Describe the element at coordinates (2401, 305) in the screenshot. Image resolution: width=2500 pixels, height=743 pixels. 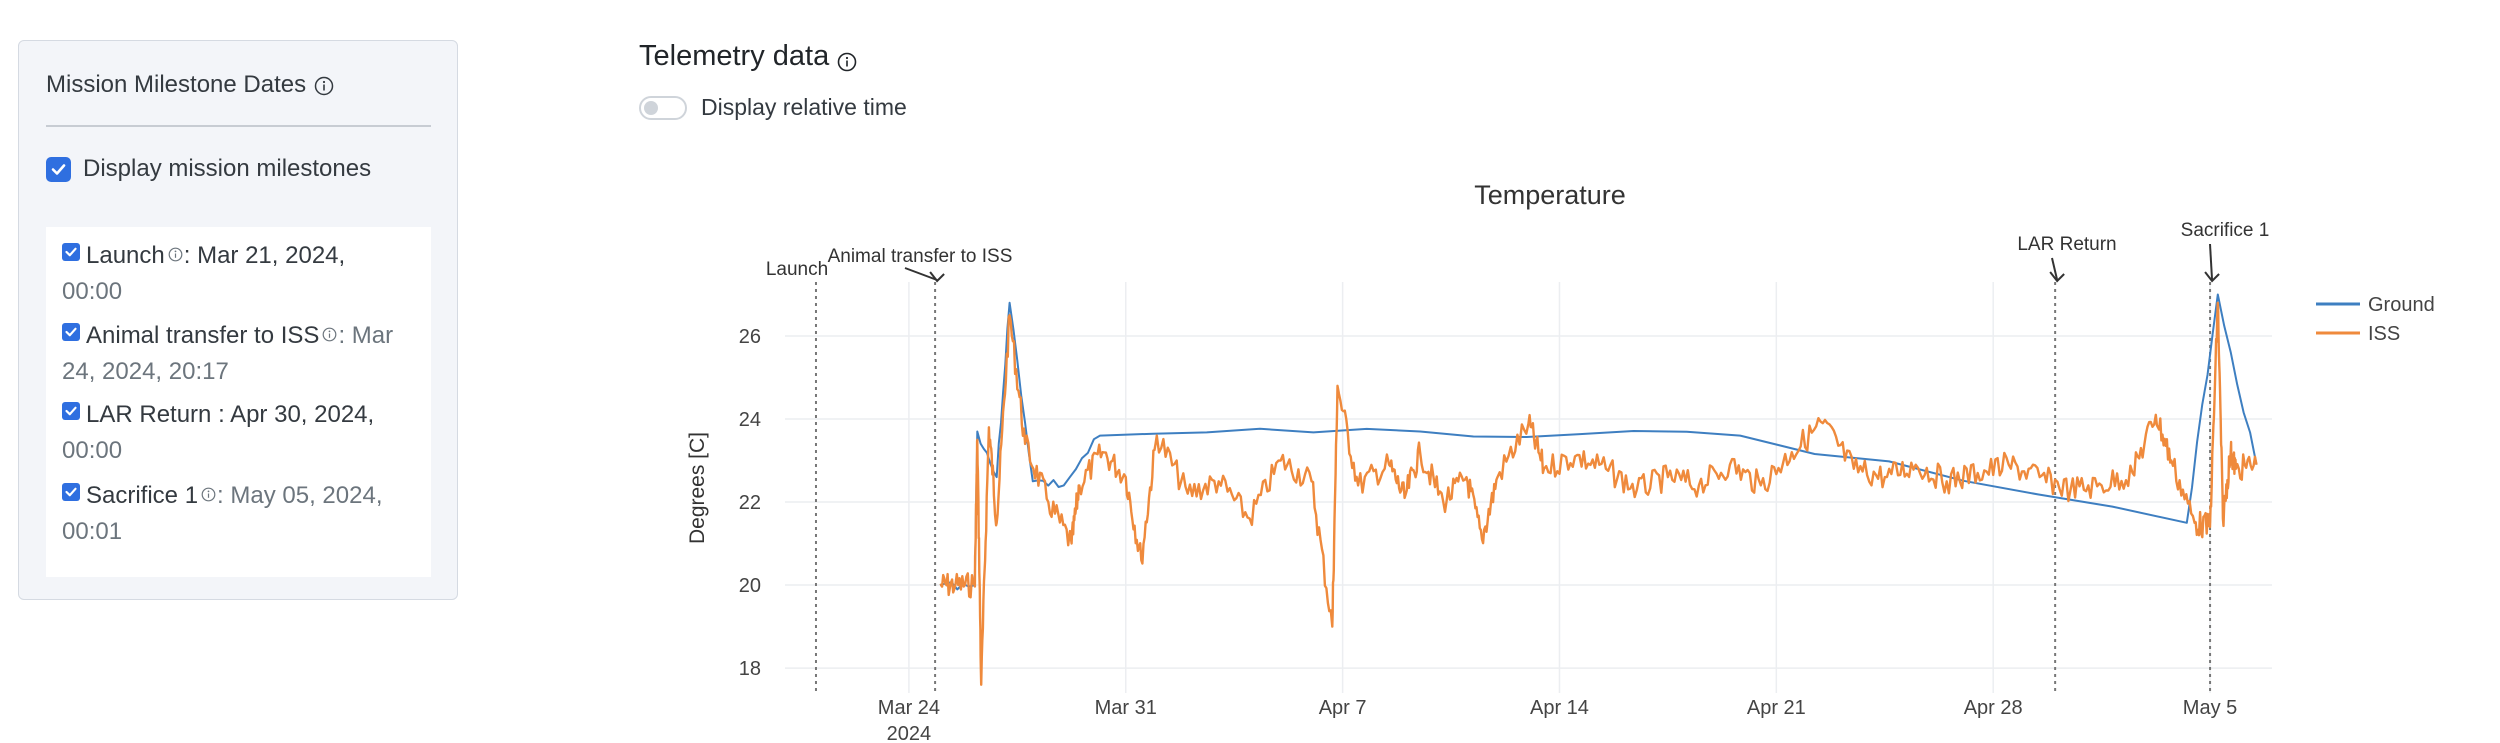
I see `legend-item: Ground` at that location.